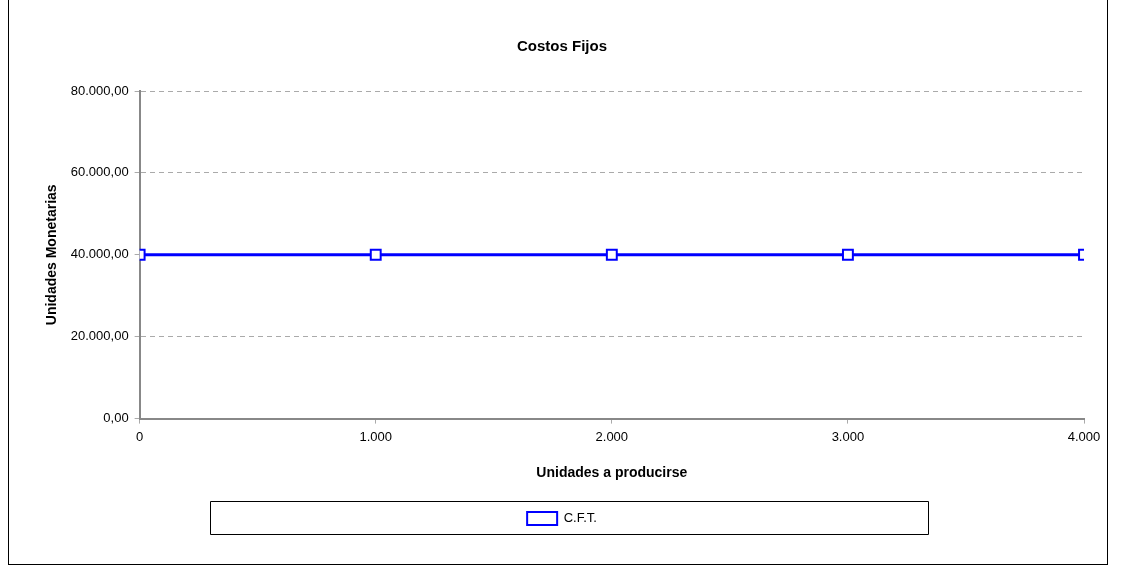  What do you see at coordinates (1084, 436) in the screenshot?
I see `x-tick-label: 4.000` at bounding box center [1084, 436].